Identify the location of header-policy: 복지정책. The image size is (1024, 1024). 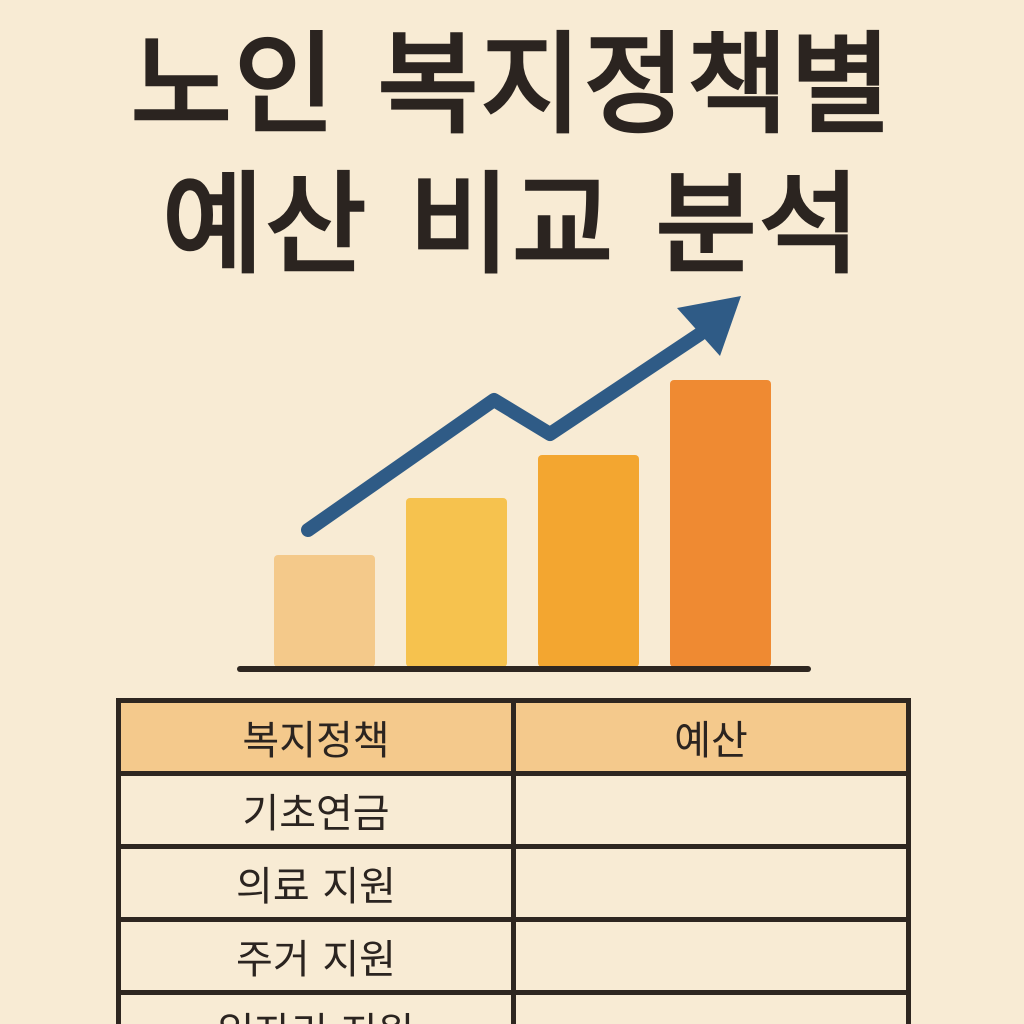
(316, 737).